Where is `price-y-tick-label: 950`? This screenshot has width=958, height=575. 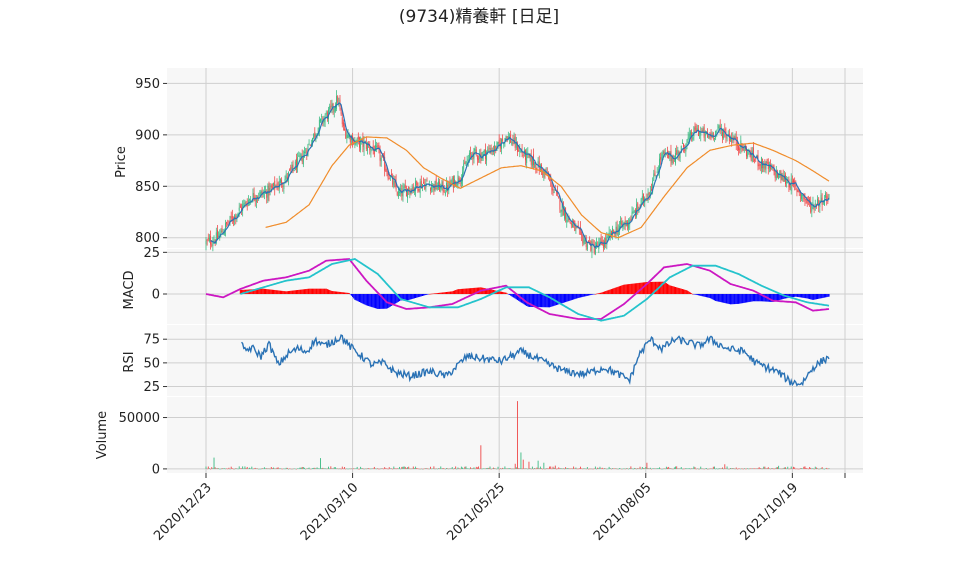
price-y-tick-label: 950 is located at coordinates (147, 84).